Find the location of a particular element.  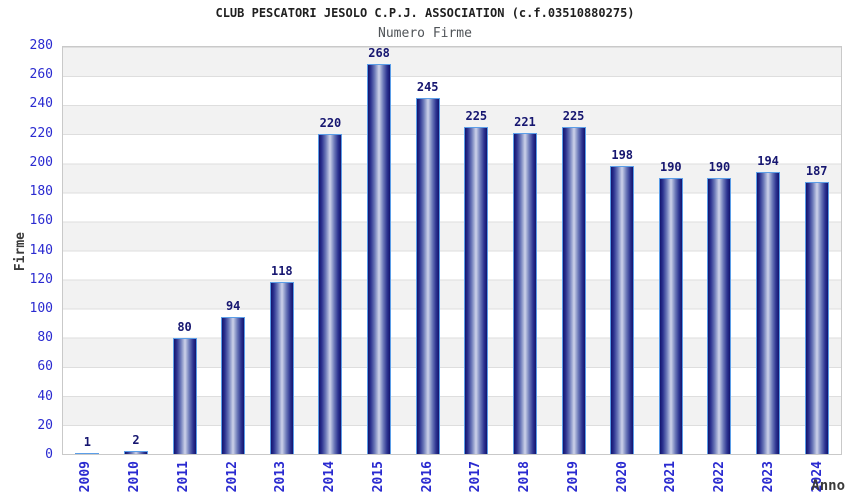

x-tick-label: 2022 is located at coordinates (720, 477).